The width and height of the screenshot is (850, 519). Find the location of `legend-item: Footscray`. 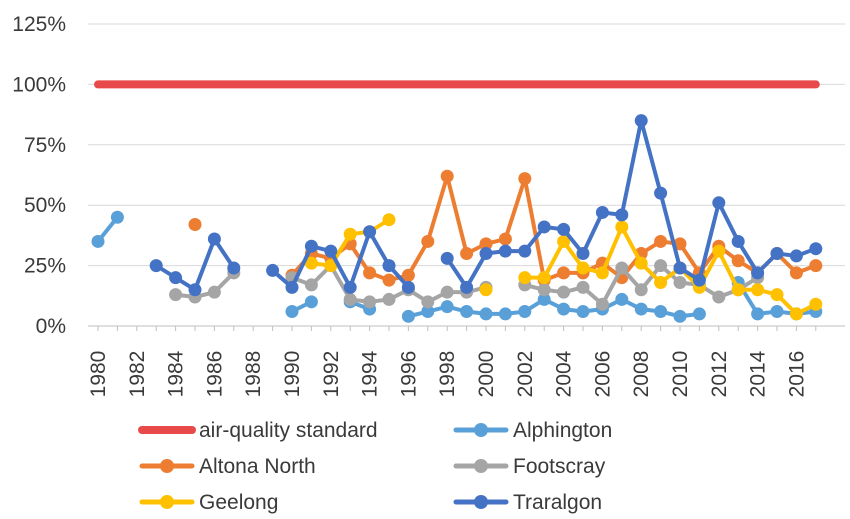

legend-item: Footscray is located at coordinates (529, 466).